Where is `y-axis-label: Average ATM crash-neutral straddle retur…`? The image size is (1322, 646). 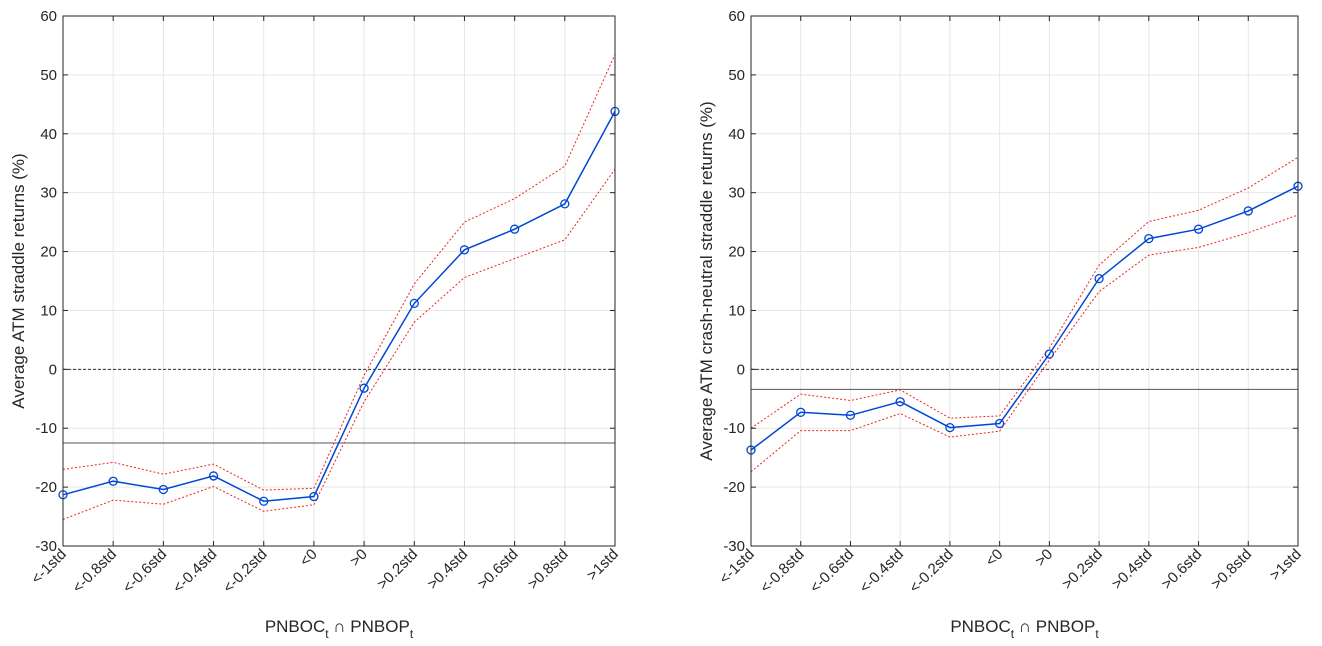 y-axis-label: Average ATM crash-neutral straddle retur… is located at coordinates (706, 280).